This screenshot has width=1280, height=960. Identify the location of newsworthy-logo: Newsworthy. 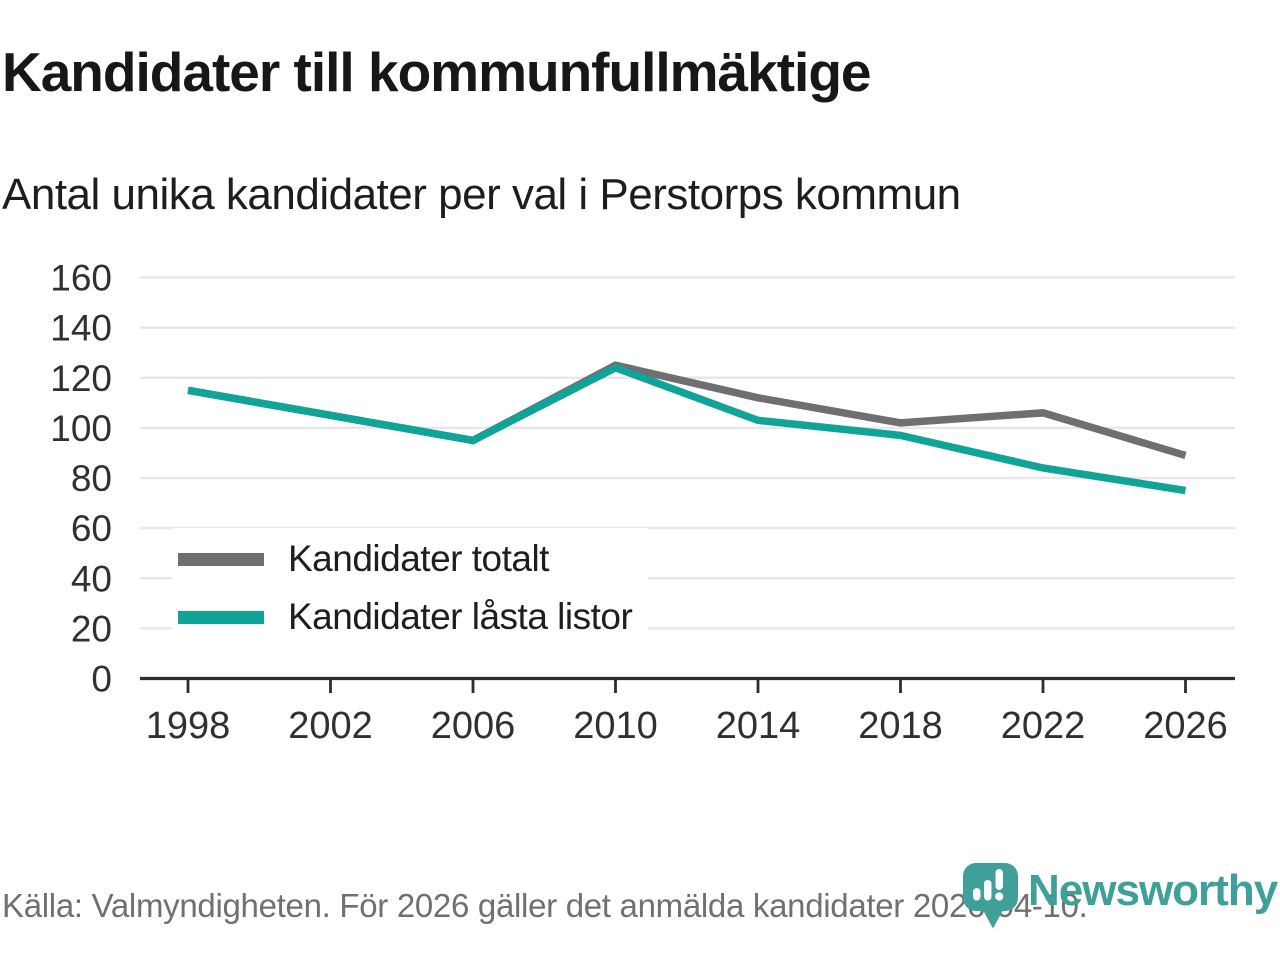
(1120, 898).